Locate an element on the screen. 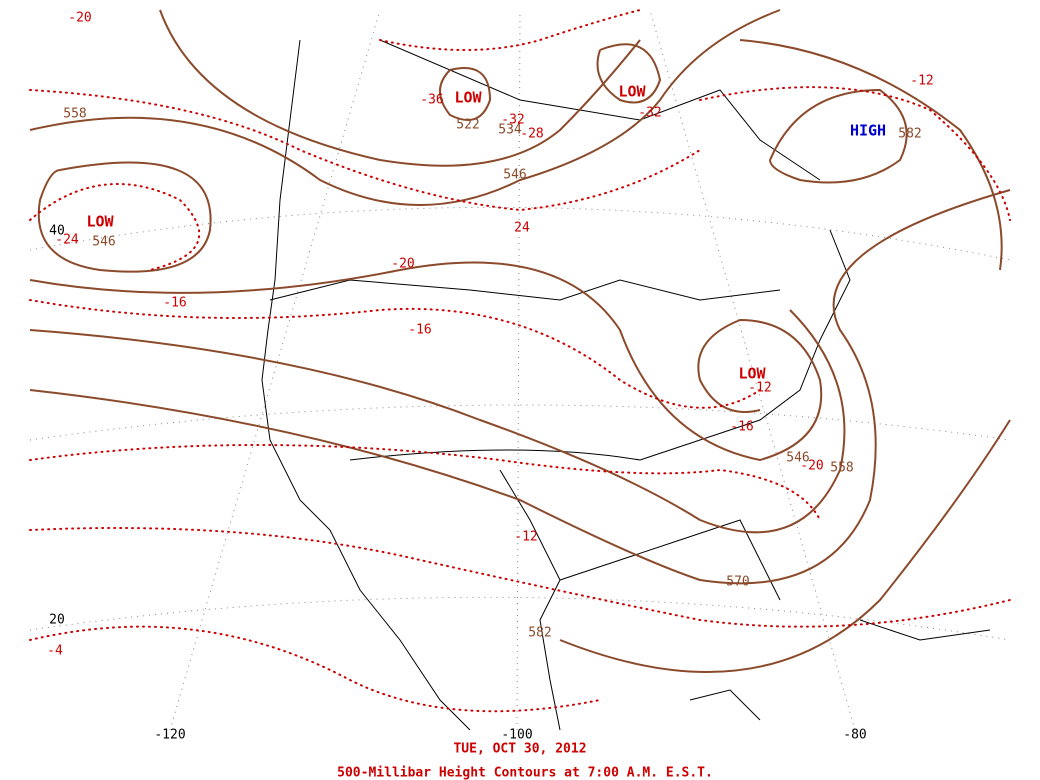 This screenshot has width=1040, height=780. temperature-label: -36 is located at coordinates (431, 100).